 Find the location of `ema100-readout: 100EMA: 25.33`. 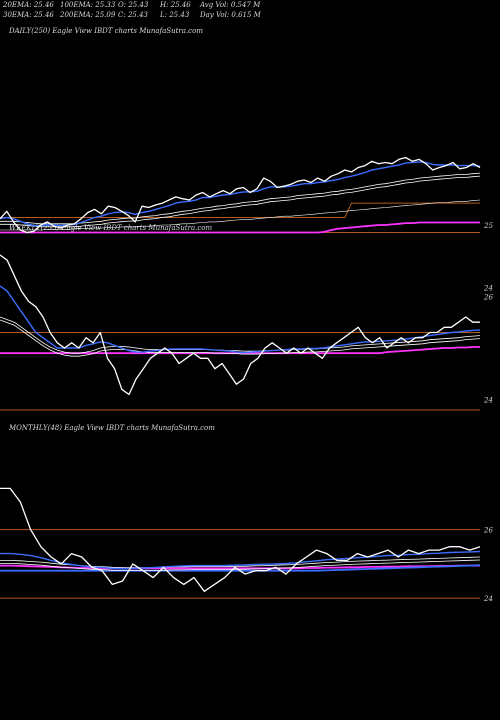

ema100-readout: 100EMA: 25.33 is located at coordinates (88, 5).